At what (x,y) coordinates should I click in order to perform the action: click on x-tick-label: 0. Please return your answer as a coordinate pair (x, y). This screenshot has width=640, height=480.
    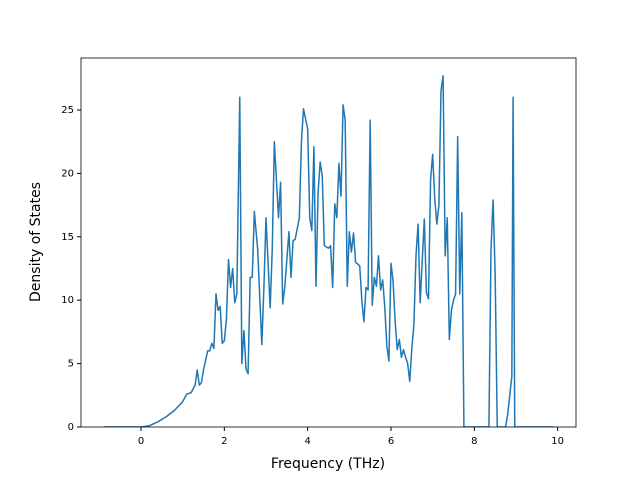
    Looking at the image, I should click on (141, 441).